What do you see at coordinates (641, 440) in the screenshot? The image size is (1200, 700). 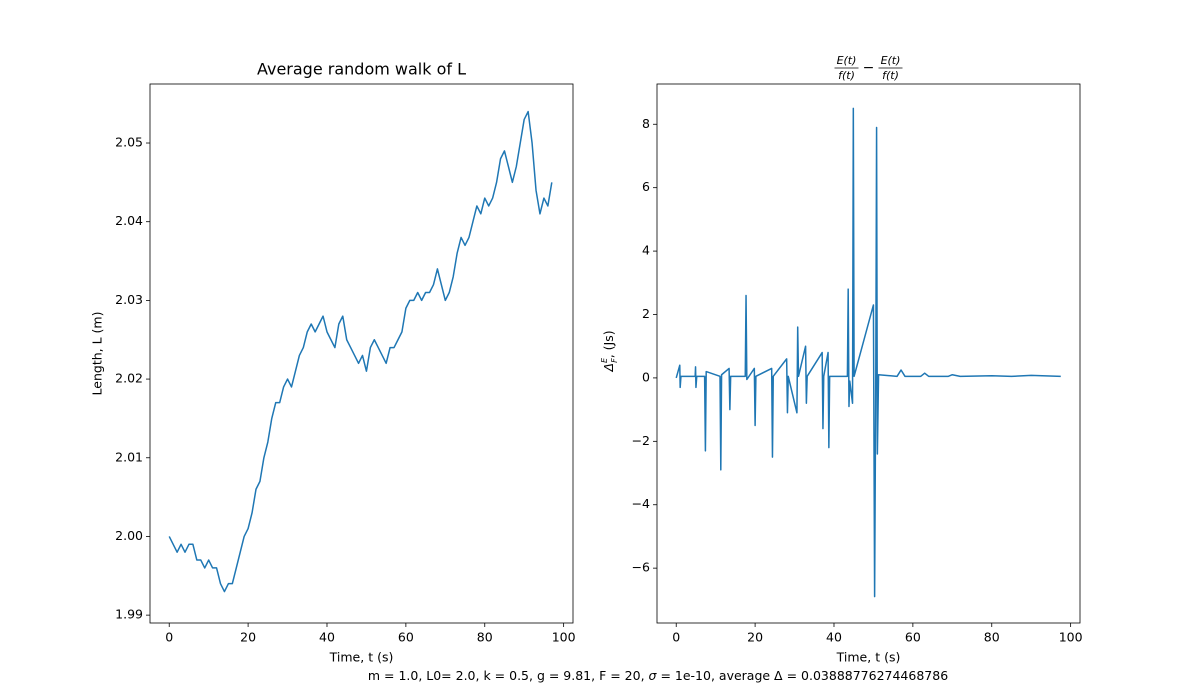 I see `y-tick-label: −2` at bounding box center [641, 440].